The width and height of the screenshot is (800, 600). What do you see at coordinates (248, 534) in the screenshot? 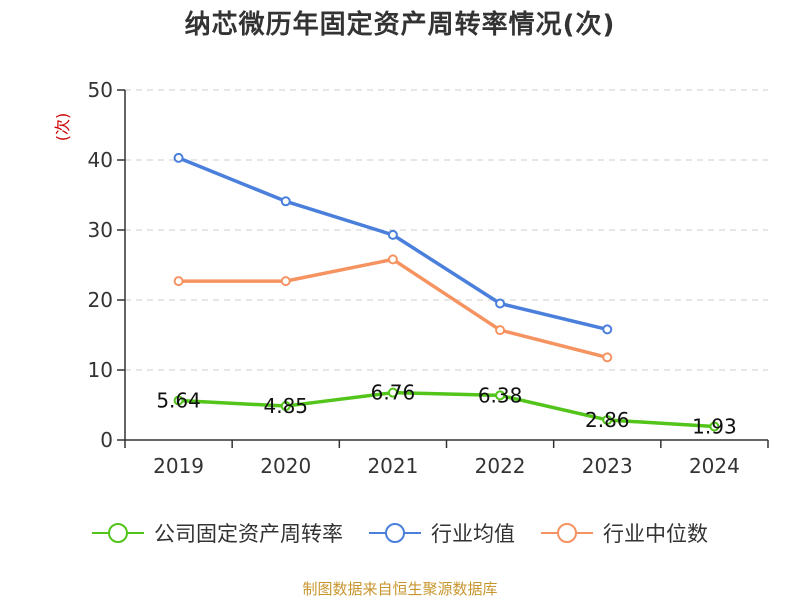
I see `legend-label: 公司固定资产周转率` at bounding box center [248, 534].